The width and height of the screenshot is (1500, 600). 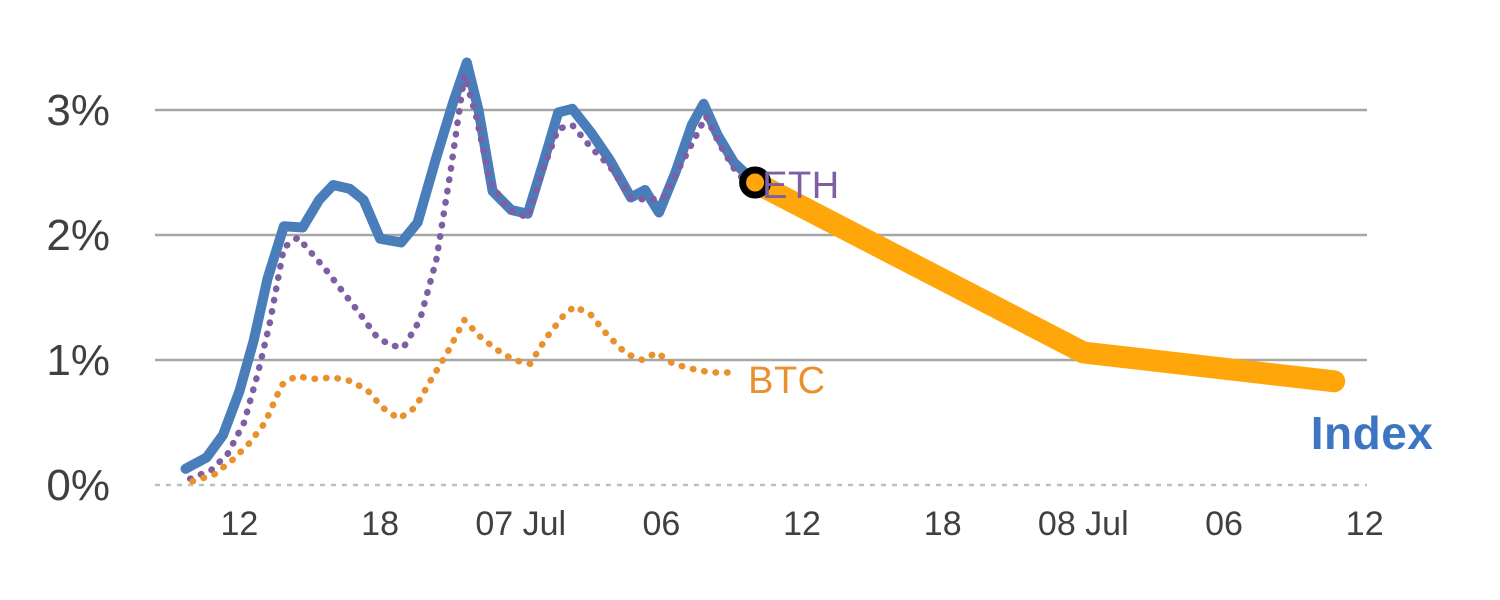 I want to click on y-tick-label: 2%, so click(x=78, y=235).